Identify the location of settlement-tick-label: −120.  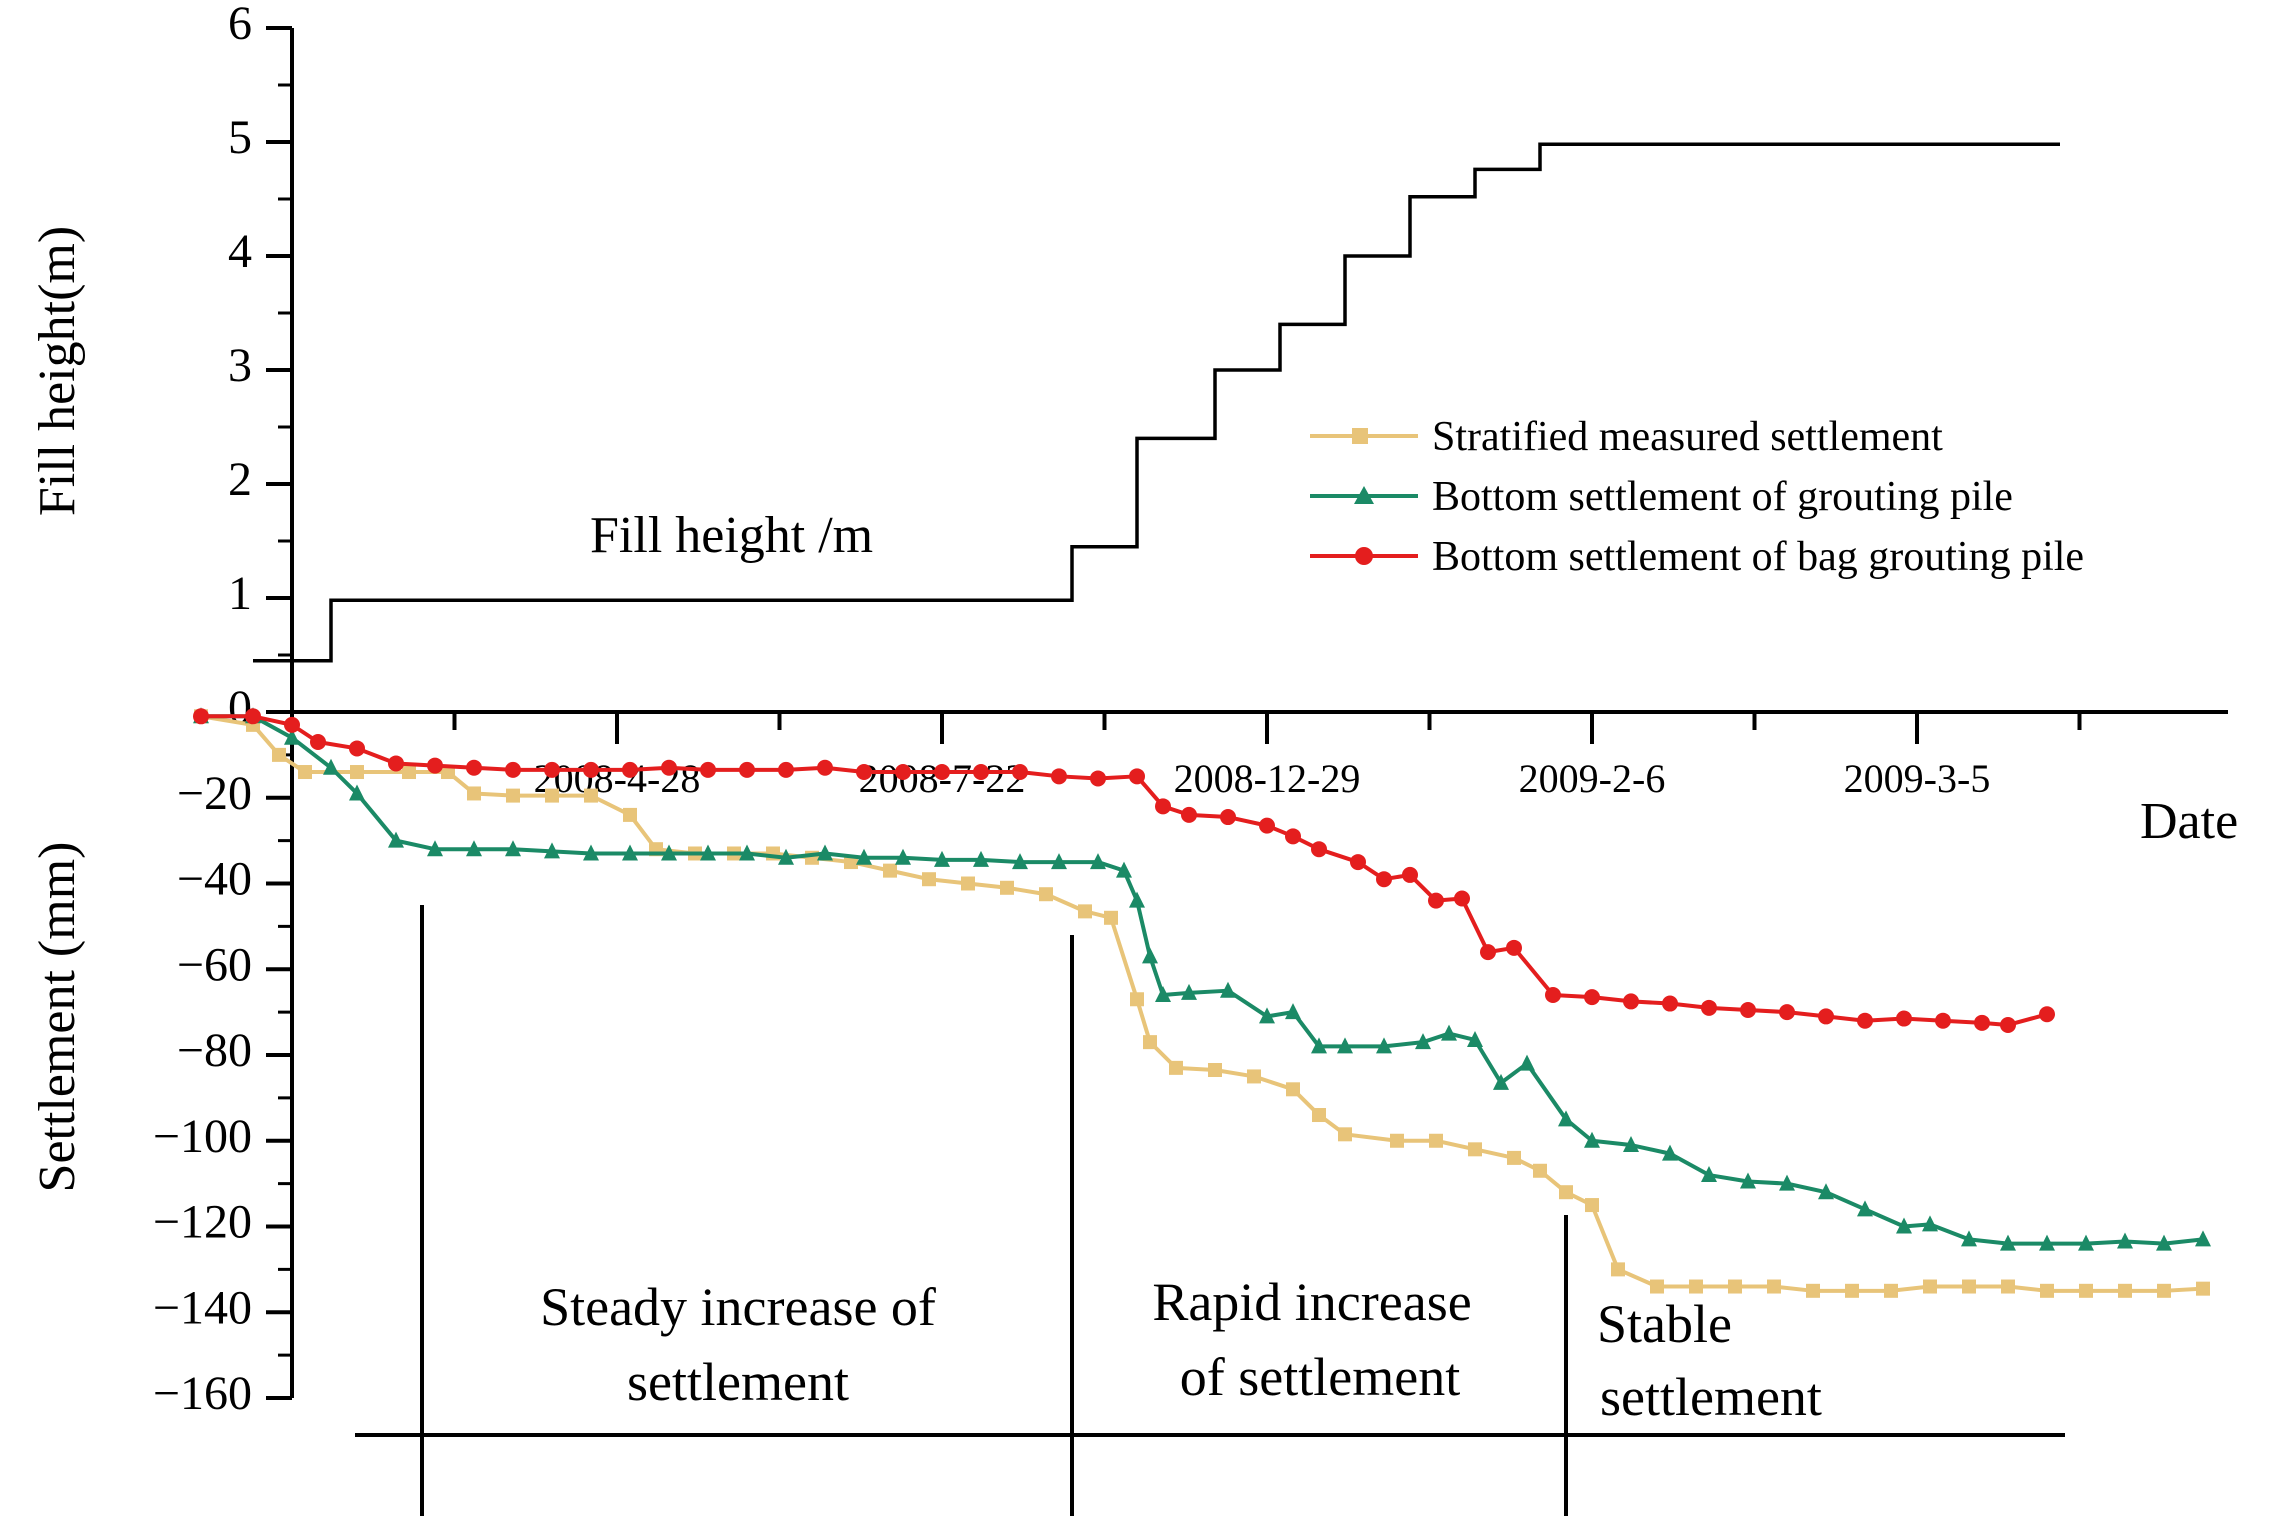
(202, 1222).